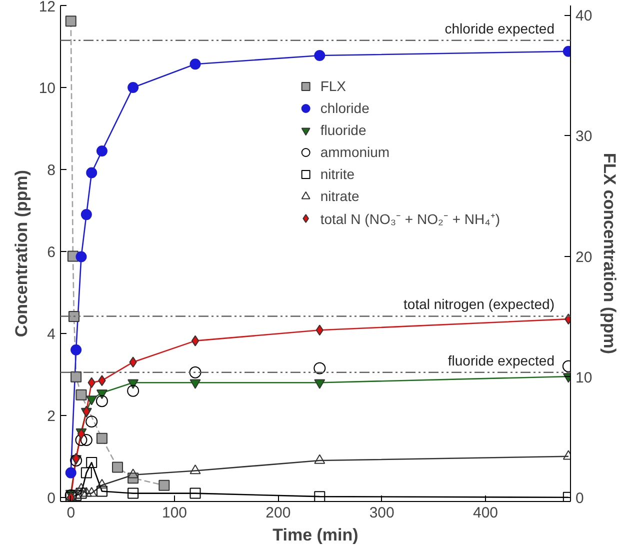  Describe the element at coordinates (343, 130) in the screenshot. I see `legend-label: fluoride` at that location.